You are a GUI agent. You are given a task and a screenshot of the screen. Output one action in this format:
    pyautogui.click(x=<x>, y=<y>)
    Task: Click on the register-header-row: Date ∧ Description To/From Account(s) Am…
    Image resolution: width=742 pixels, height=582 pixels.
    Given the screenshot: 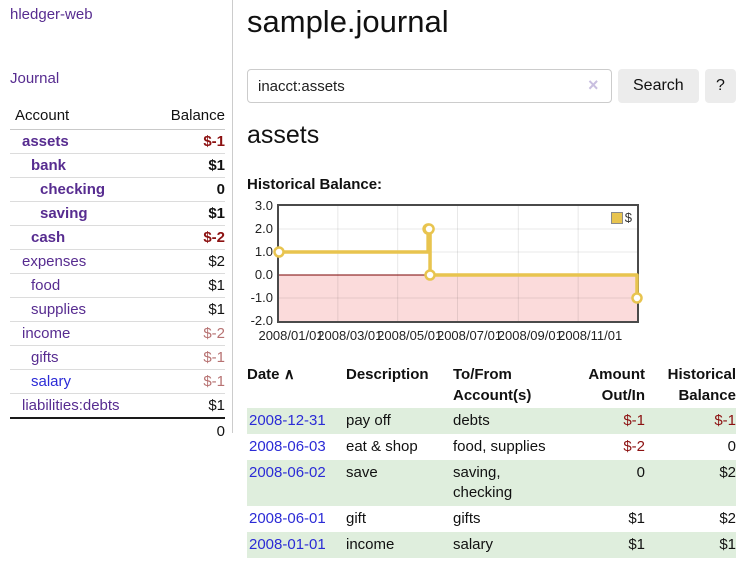 What is the action you would take?
    pyautogui.click(x=491, y=385)
    